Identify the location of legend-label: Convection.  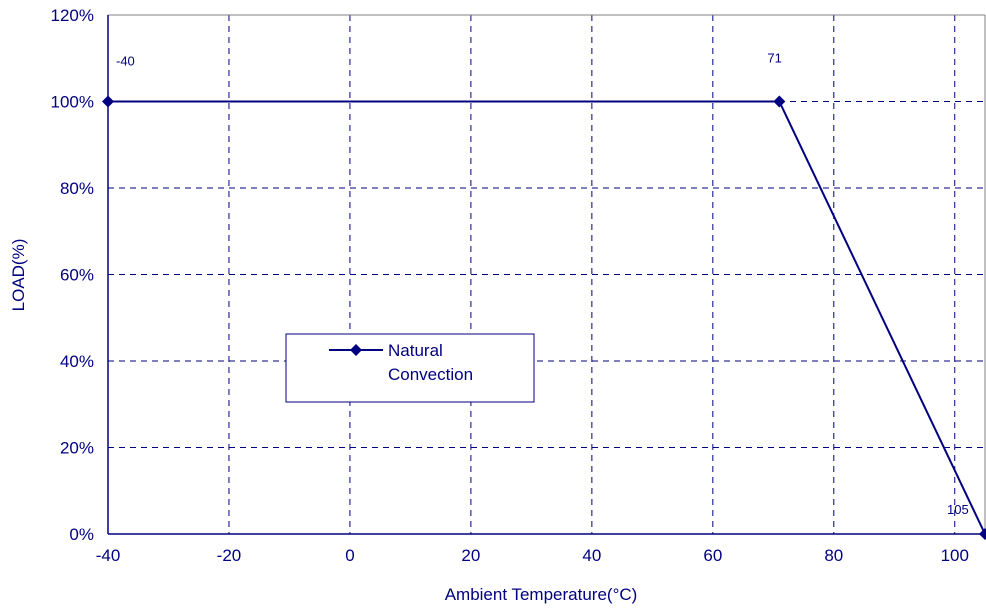
(430, 374).